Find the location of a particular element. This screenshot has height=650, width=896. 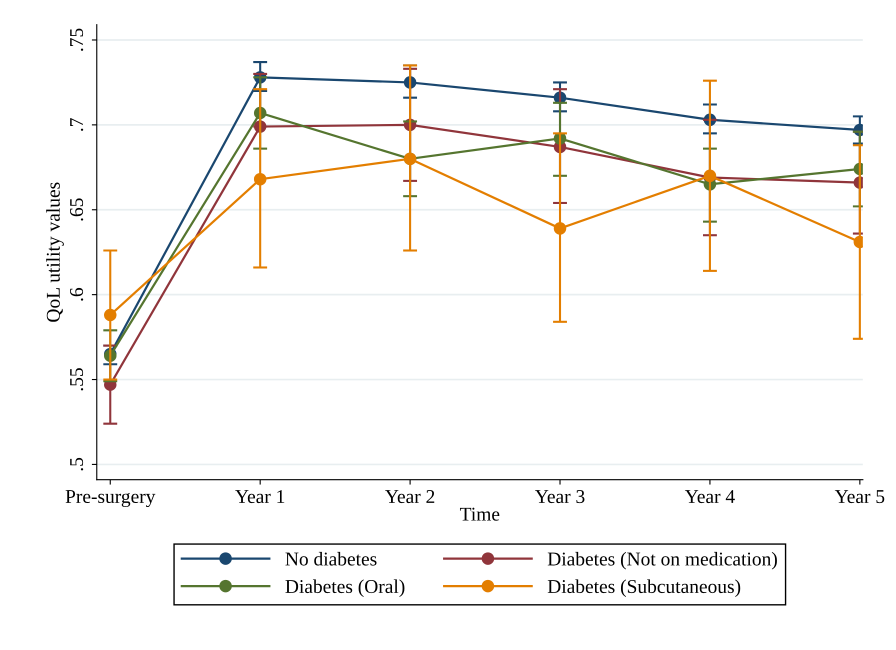

x-axis-title: Time is located at coordinates (480, 514).